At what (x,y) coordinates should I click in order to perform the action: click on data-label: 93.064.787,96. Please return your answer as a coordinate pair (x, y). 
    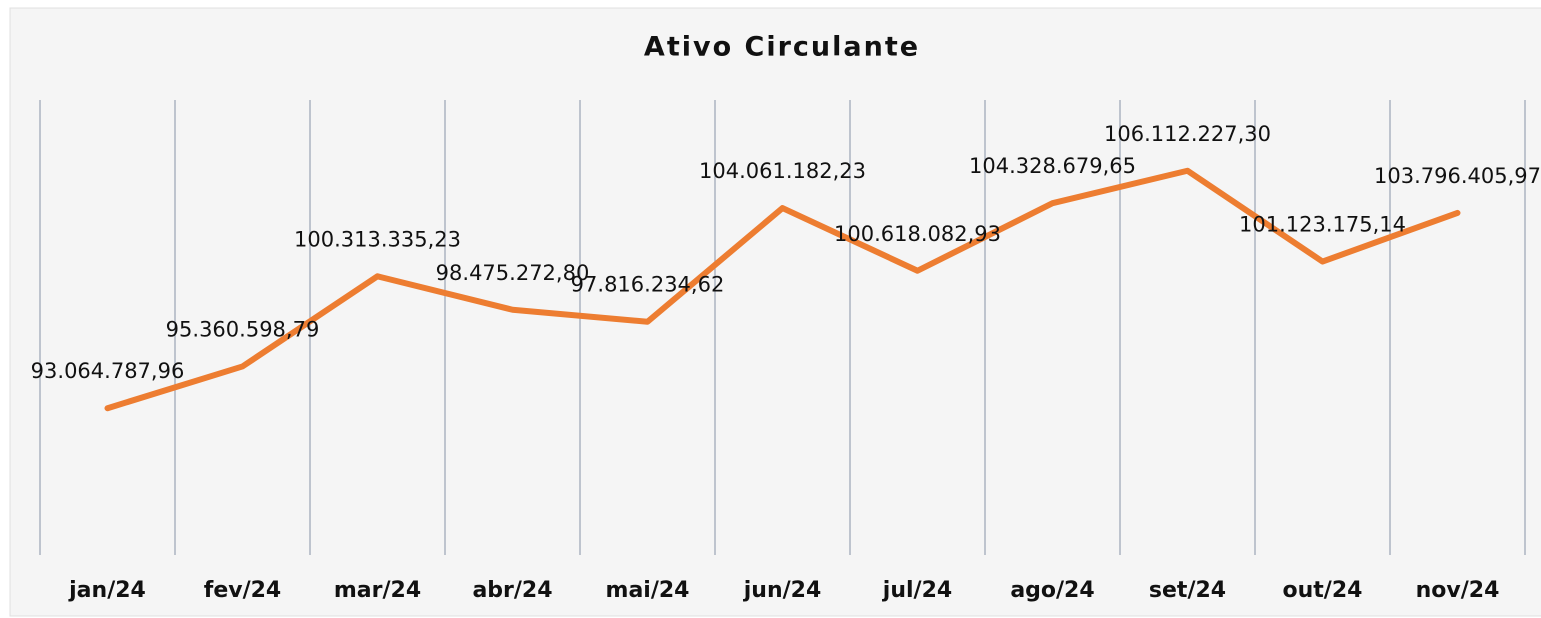
    Looking at the image, I should click on (108, 371).